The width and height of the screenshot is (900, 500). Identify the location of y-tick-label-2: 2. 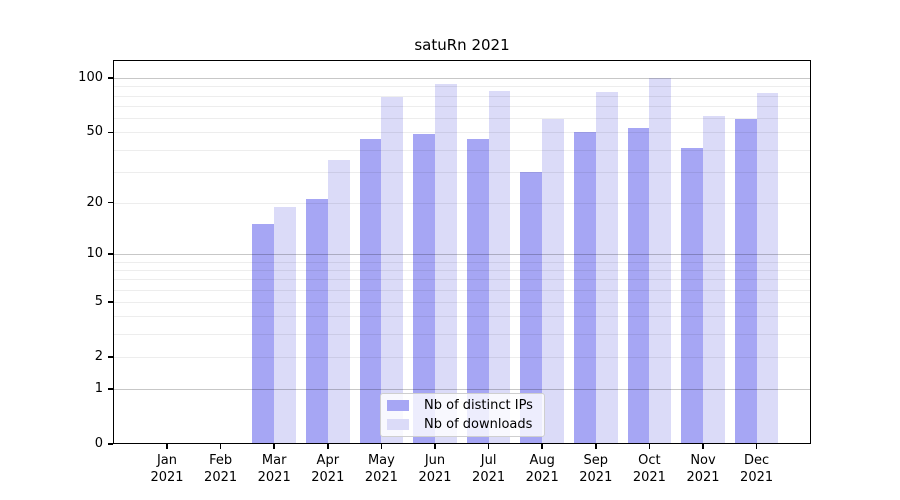
(98, 356).